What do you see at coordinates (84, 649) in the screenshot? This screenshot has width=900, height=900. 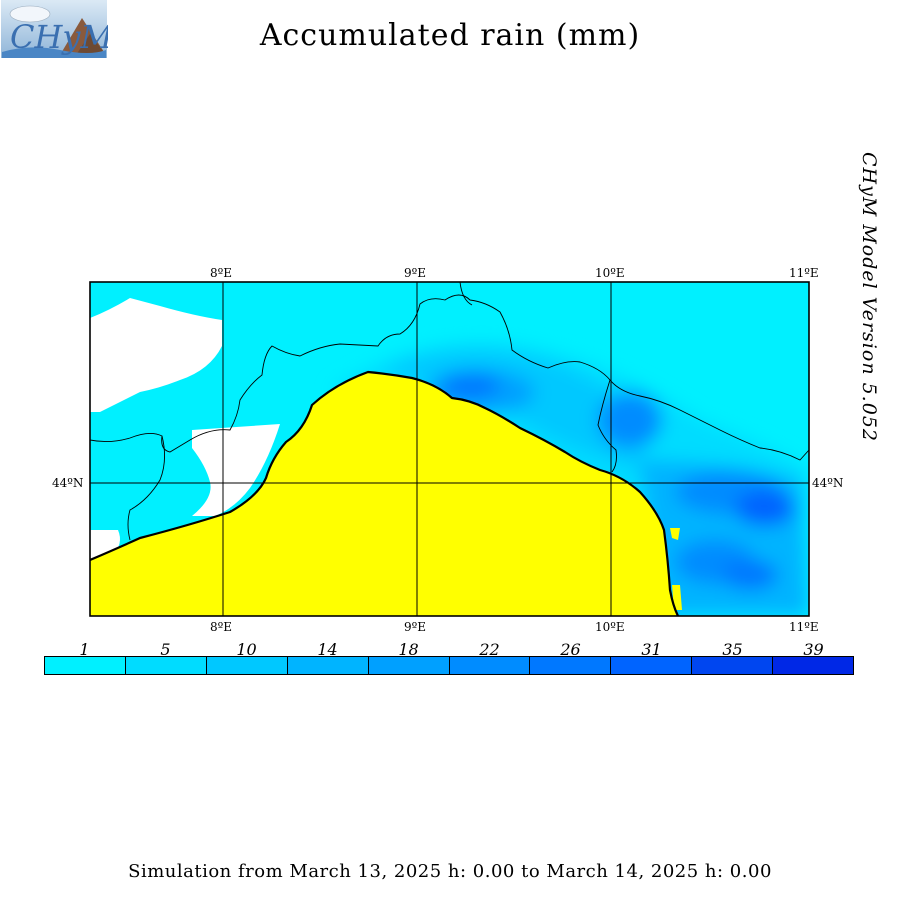 I see `legend-label: 1` at bounding box center [84, 649].